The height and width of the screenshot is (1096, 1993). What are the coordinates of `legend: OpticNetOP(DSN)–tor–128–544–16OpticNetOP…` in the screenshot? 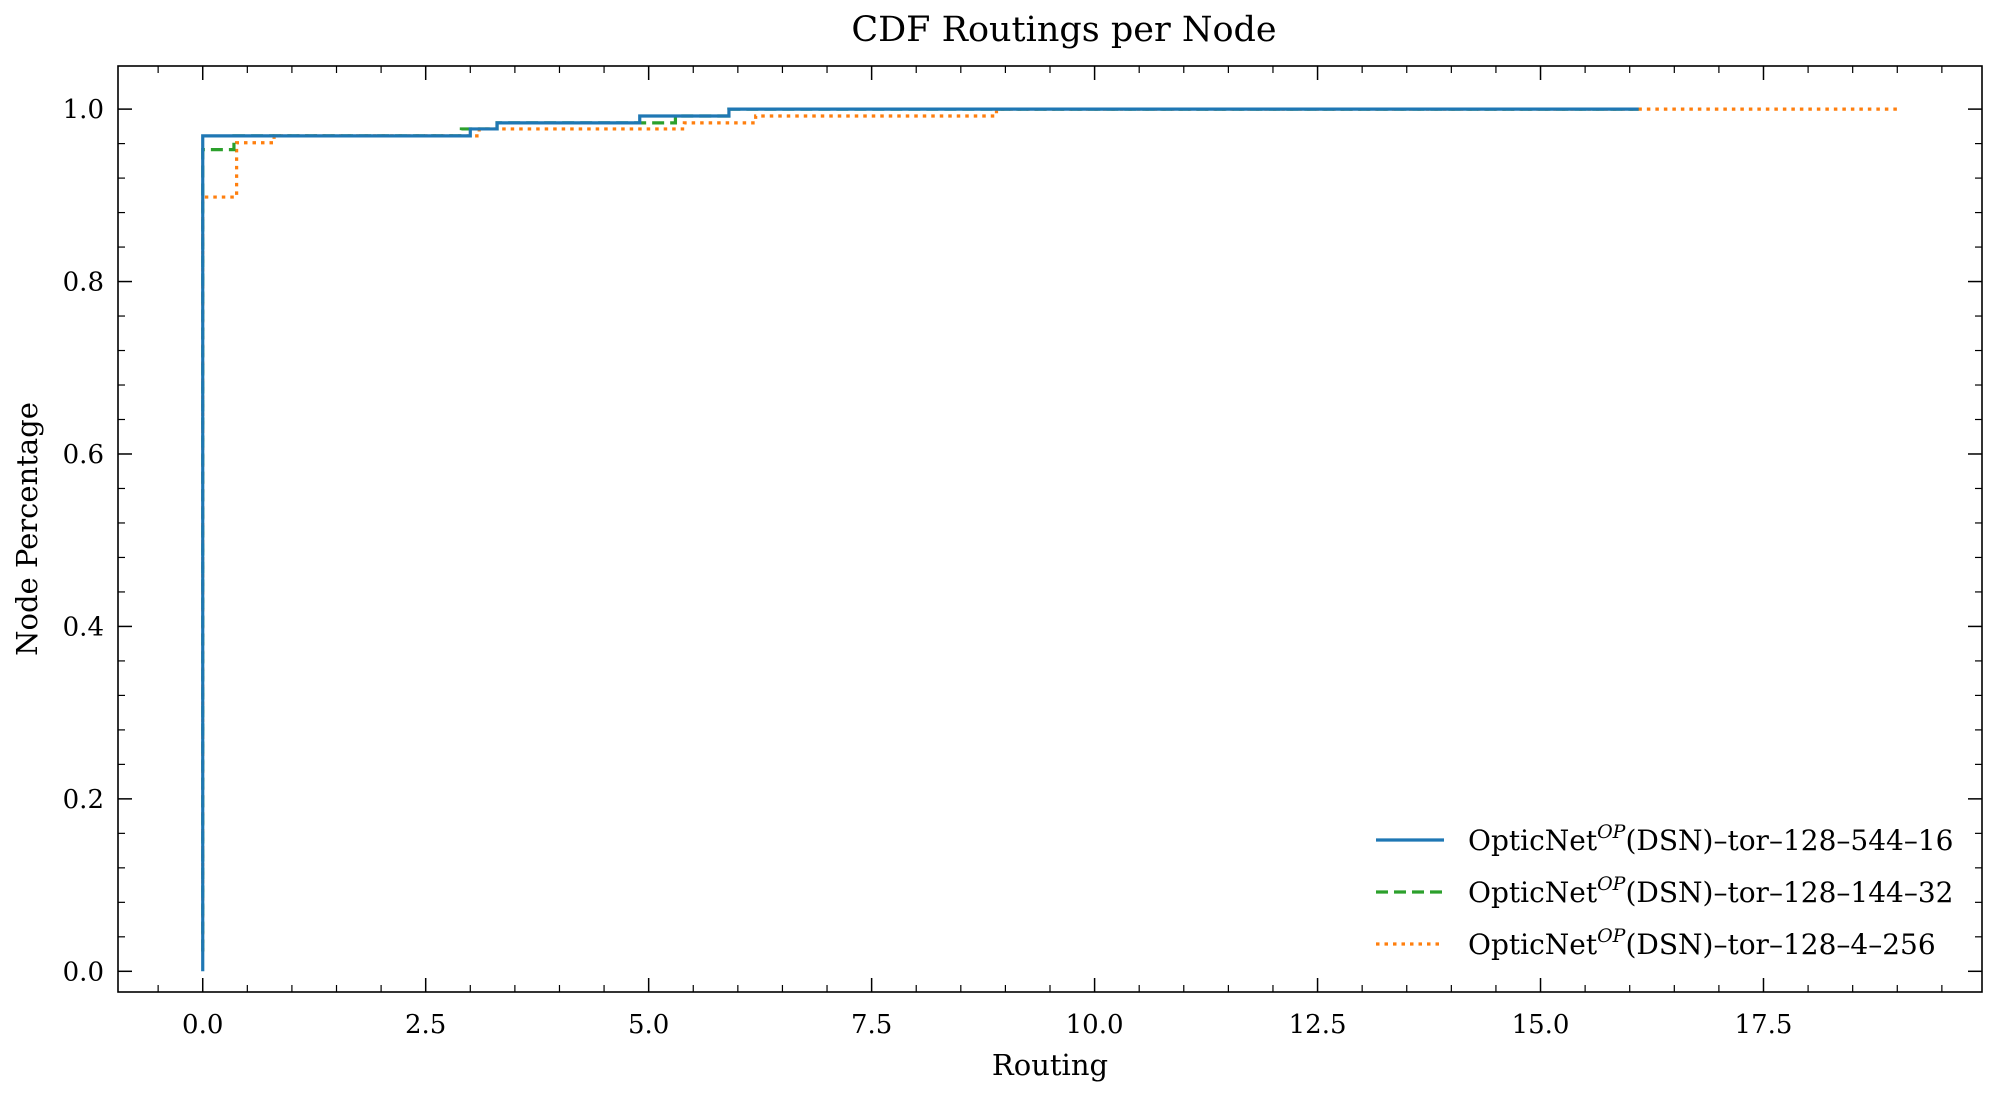 It's located at (1664, 891).